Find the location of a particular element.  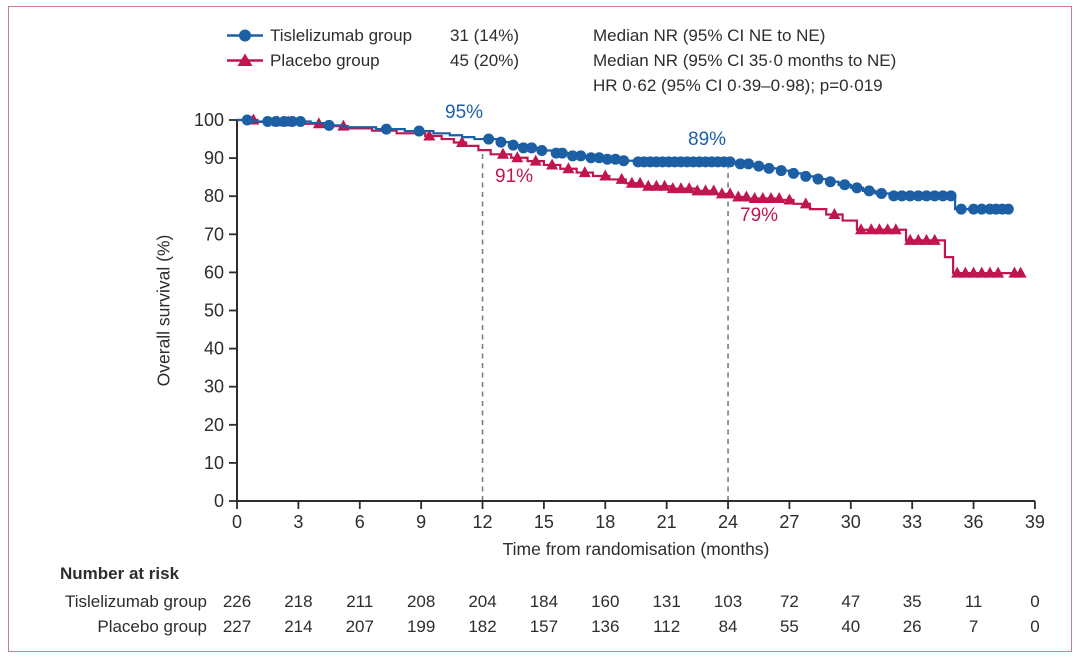

x-tick-label: 33 is located at coordinates (912, 522).